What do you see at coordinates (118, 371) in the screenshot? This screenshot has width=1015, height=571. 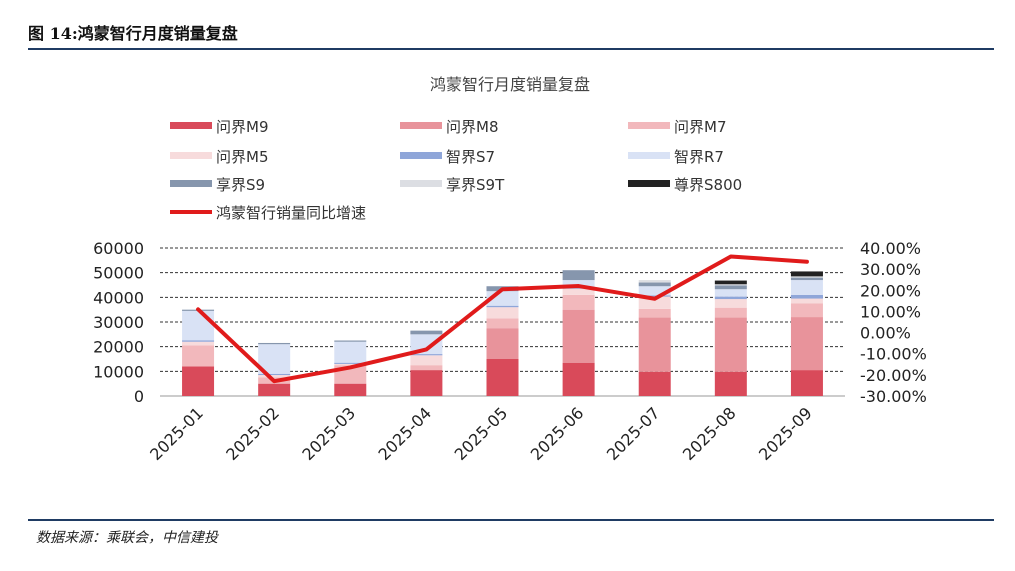 I see `y-tick-label: 10000` at bounding box center [118, 371].